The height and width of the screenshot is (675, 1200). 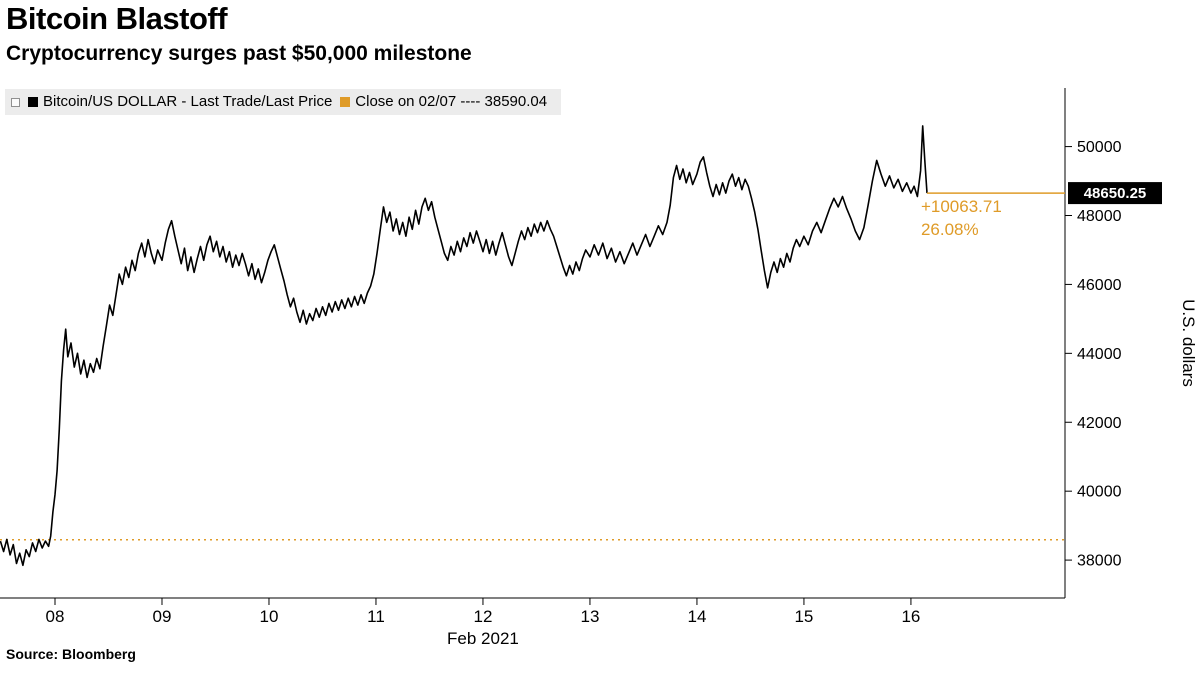 What do you see at coordinates (950, 229) in the screenshot?
I see `annotation-percent: 26.08%` at bounding box center [950, 229].